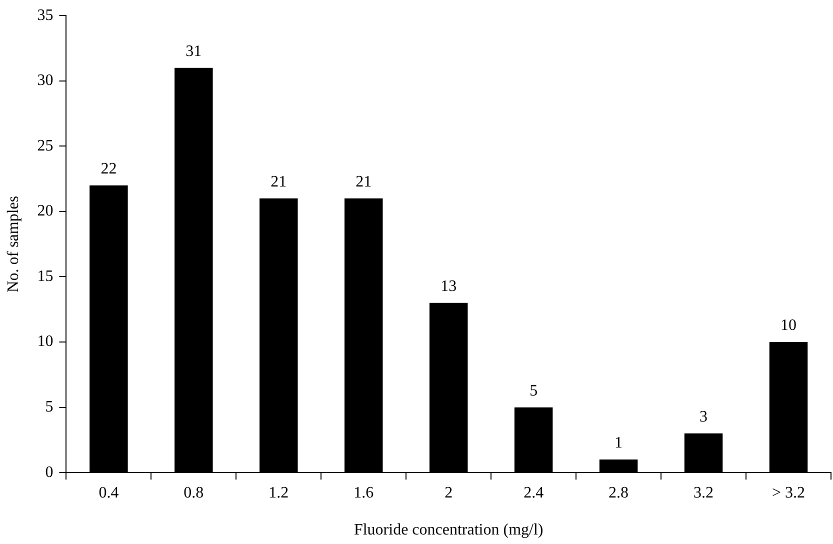 Image resolution: width=833 pixels, height=544 pixels. I want to click on y-tick-label: 30, so click(45, 81).